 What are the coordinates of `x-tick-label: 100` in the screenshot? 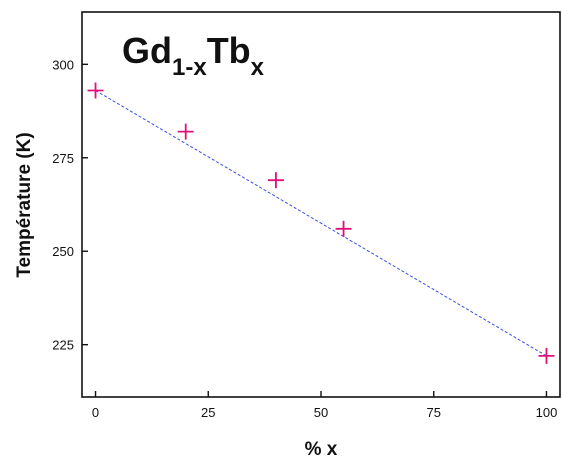 It's located at (547, 412).